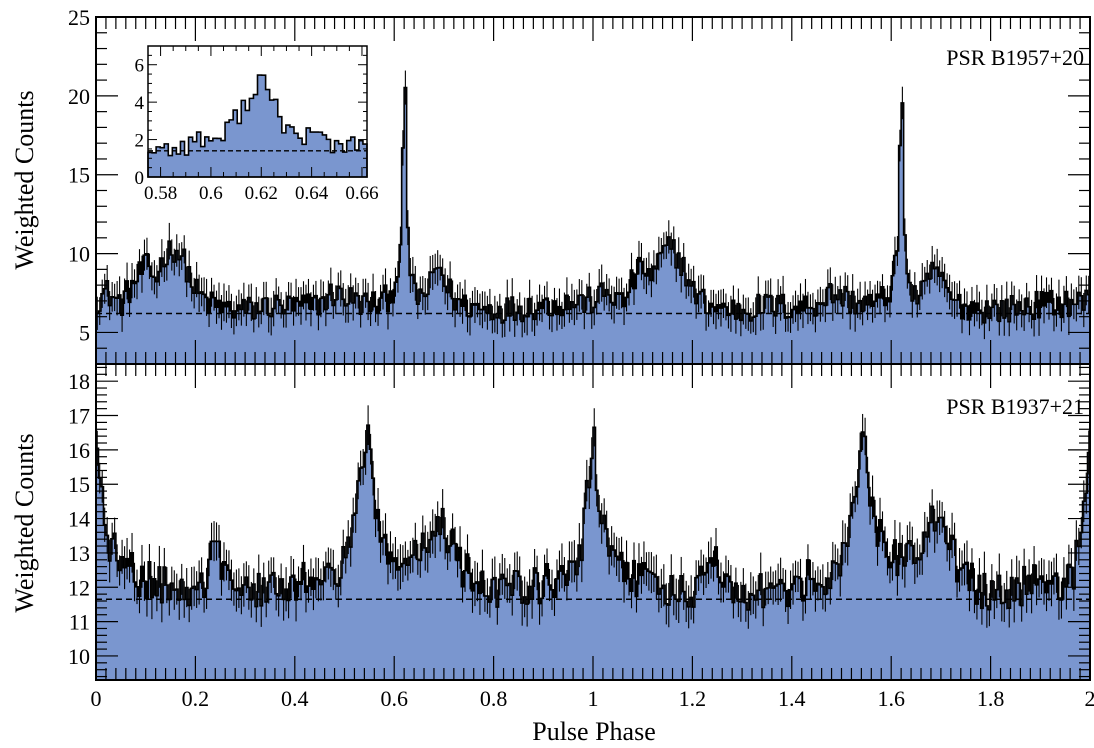  I want to click on top-y-tick-label: 15, so click(79, 175).